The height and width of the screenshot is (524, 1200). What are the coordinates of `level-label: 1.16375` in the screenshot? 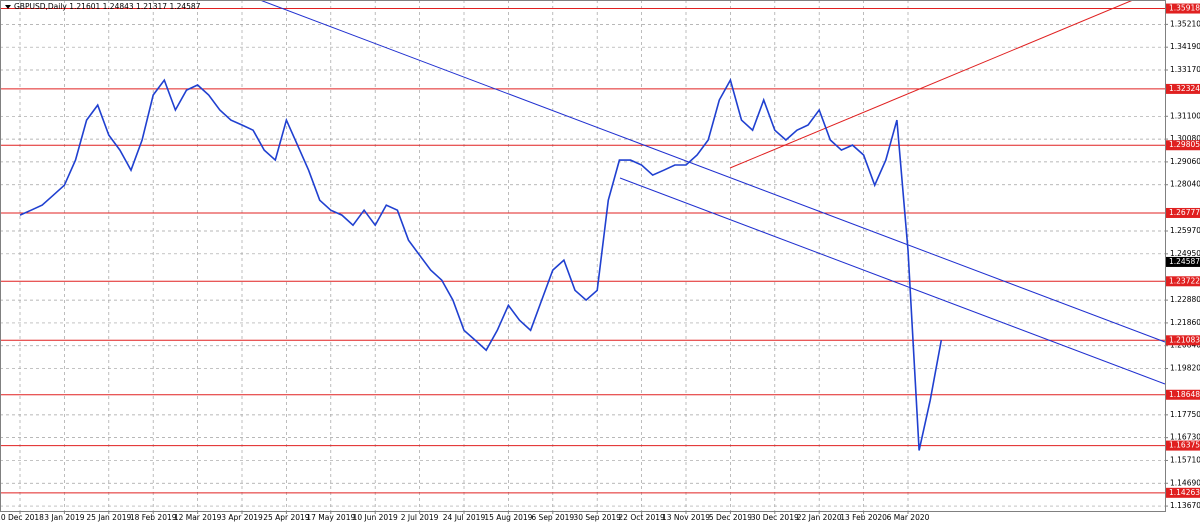 It's located at (1184, 445).